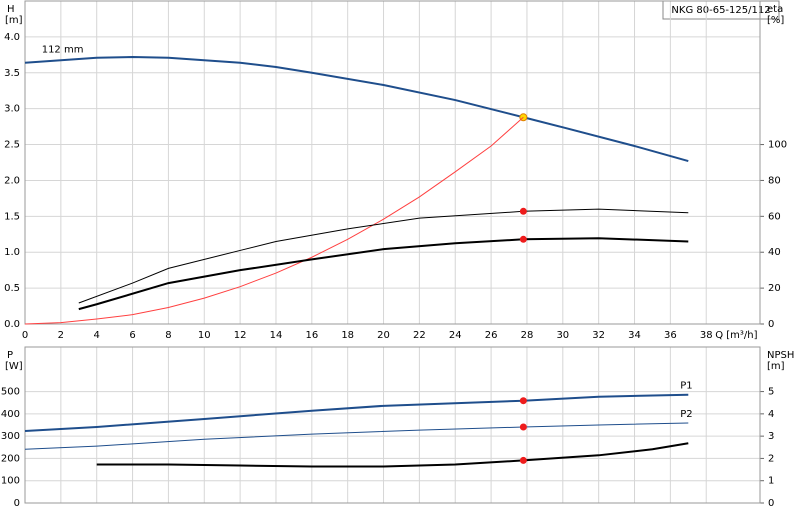  Describe the element at coordinates (771, 458) in the screenshot. I see `y2-tick-label: 2` at that location.